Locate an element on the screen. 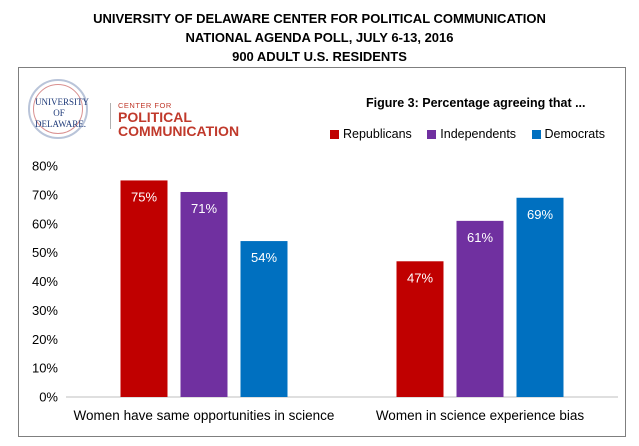 This screenshot has height=446, width=639. legend-swatch-independents is located at coordinates (432, 134).